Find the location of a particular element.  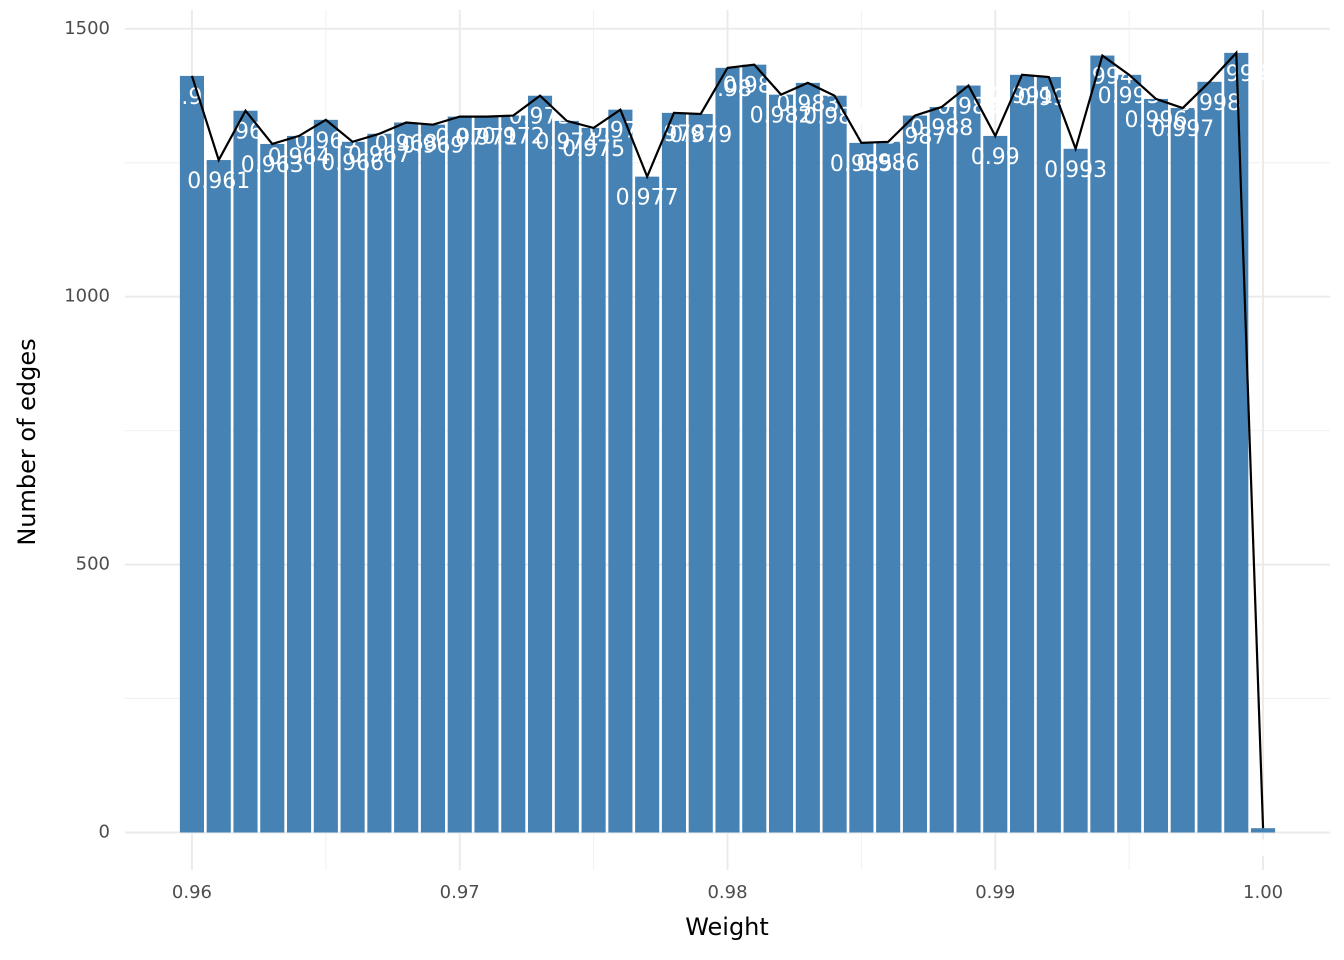

x-tick-label: 0.98 is located at coordinates (727, 892).